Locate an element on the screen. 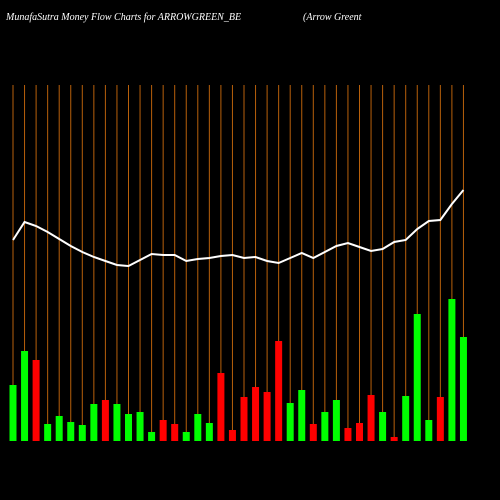 This screenshot has height=500, width=500. money-flow-line is located at coordinates (238, 228).